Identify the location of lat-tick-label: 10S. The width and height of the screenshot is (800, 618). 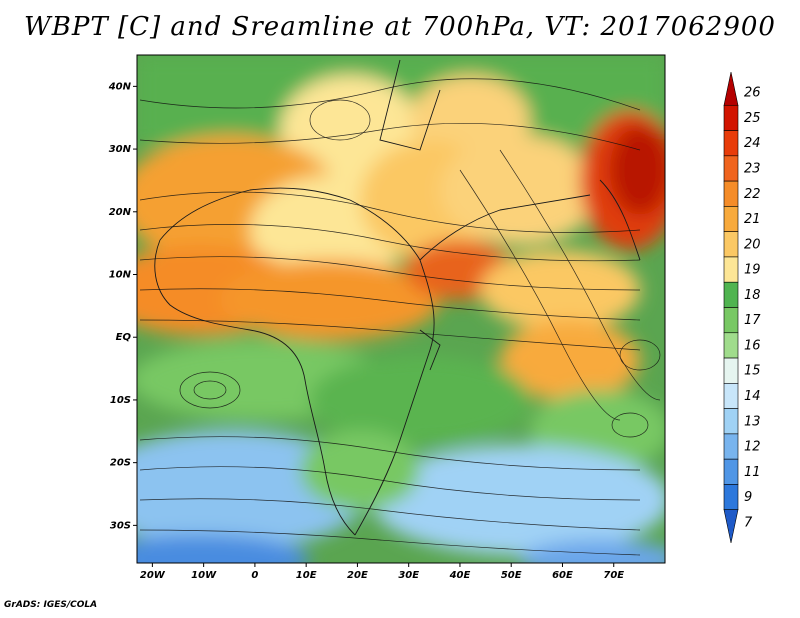
(120, 400).